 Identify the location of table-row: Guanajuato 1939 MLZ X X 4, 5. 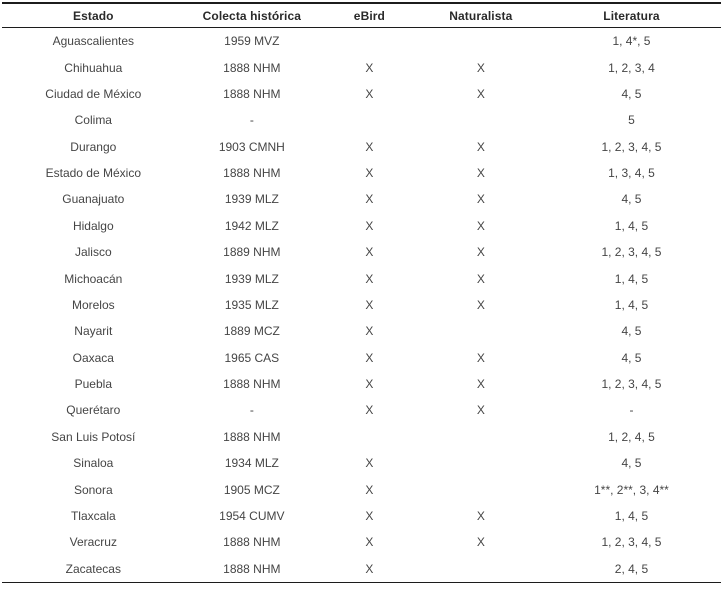
(361, 199).